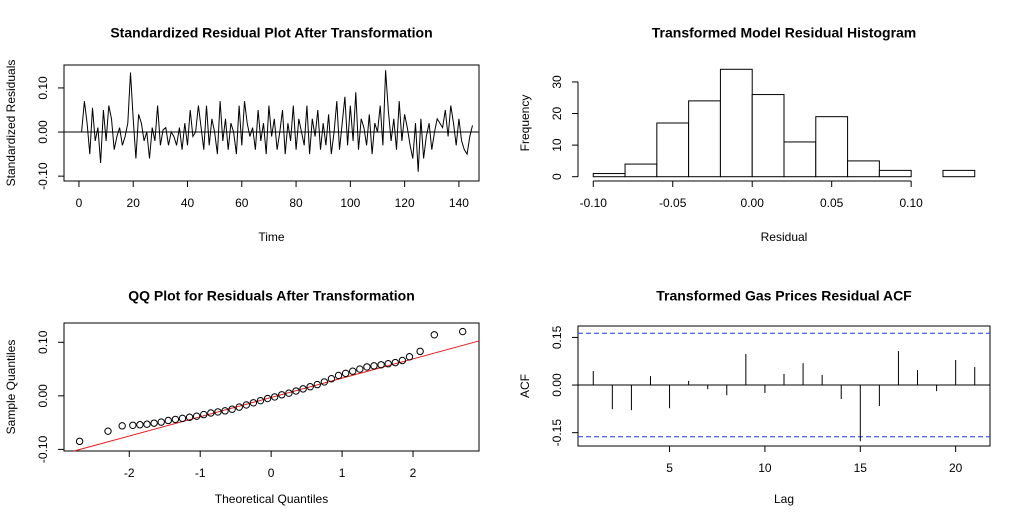  What do you see at coordinates (11, 123) in the screenshot?
I see `y-axis-label: Standardized Residuals` at bounding box center [11, 123].